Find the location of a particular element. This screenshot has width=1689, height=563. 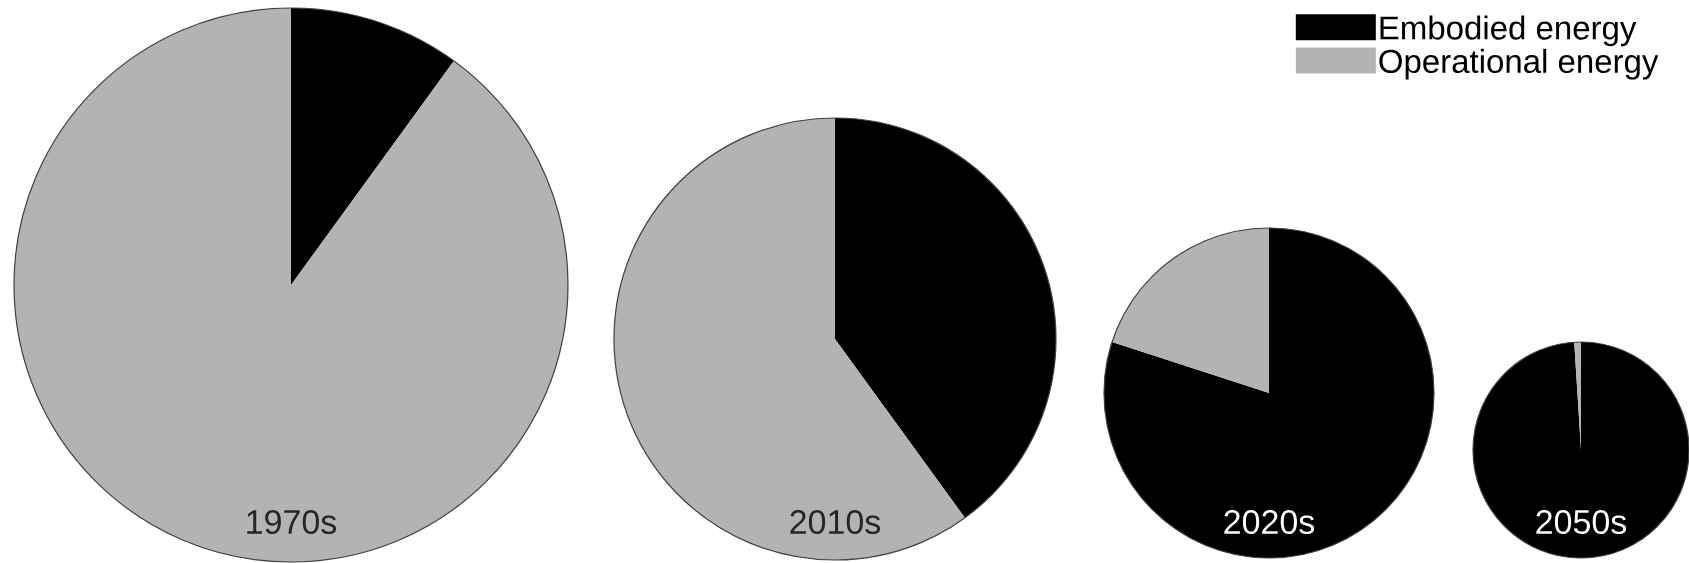

legend-label: Embodied energy is located at coordinates (1508, 31).